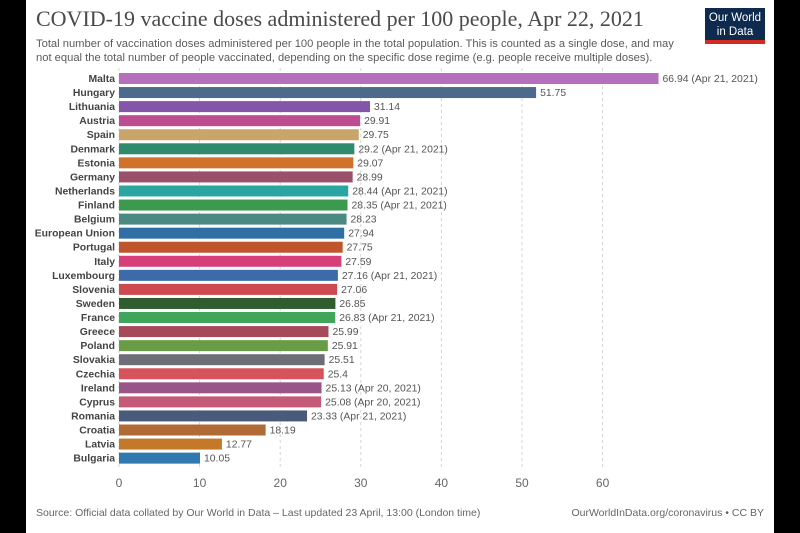 The width and height of the screenshot is (800, 533). Describe the element at coordinates (403, 149) in the screenshot. I see `value-label: 29.2 (Apr 21, 2021)` at that location.